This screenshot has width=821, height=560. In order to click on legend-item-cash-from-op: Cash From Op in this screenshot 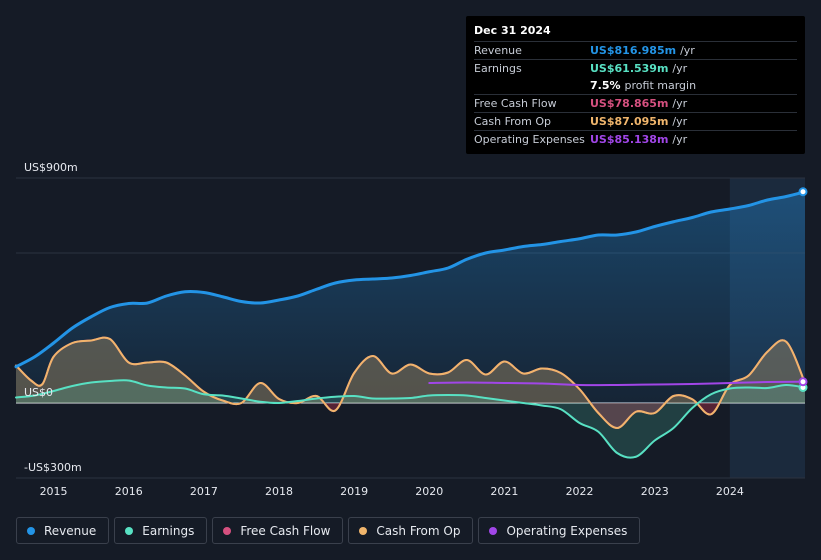, I will do `click(411, 530)`.